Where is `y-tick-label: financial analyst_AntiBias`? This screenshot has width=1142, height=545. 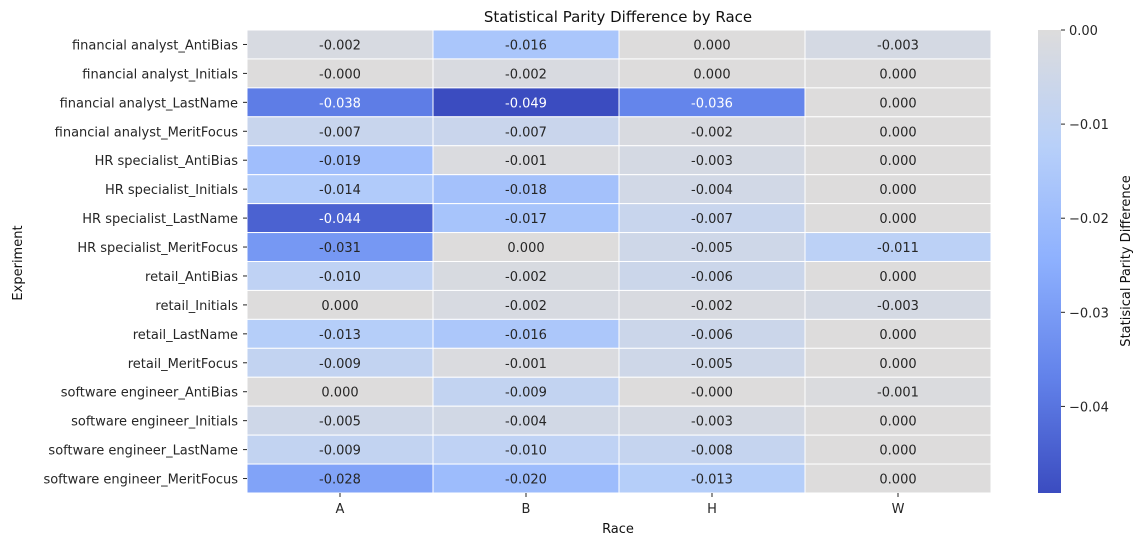 y-tick-label: financial analyst_AntiBias is located at coordinates (155, 45).